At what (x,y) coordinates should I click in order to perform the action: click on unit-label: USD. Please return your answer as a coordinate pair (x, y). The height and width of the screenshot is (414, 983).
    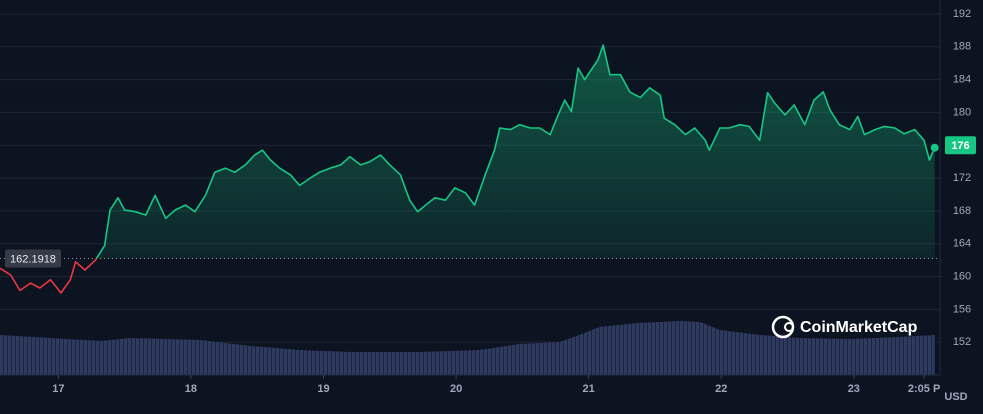
    Looking at the image, I should click on (955, 397).